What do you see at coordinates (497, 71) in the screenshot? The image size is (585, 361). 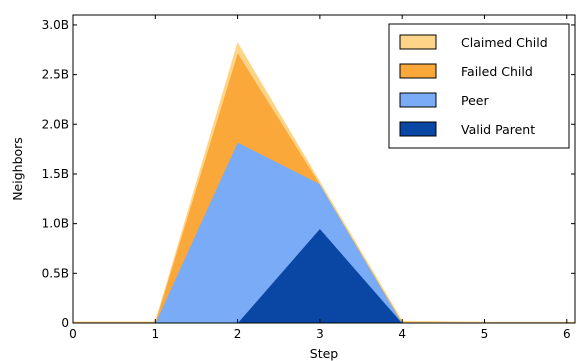 I see `legend-label: Failed Child` at bounding box center [497, 71].